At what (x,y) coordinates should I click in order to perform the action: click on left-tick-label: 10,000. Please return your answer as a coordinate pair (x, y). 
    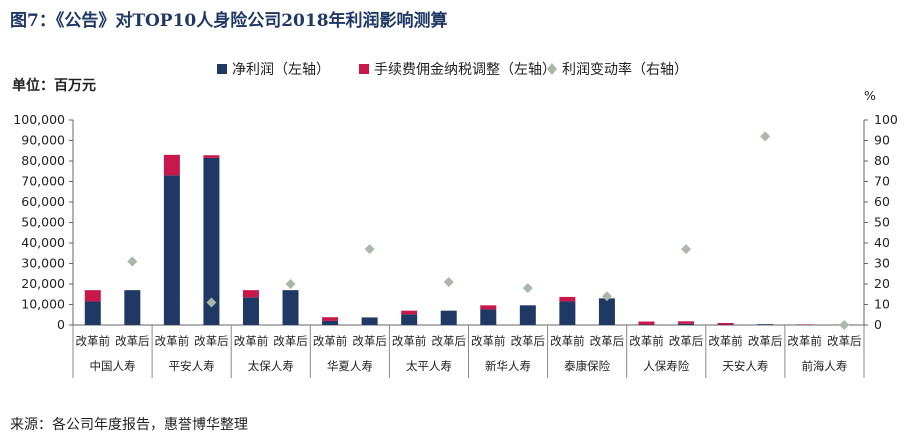
    Looking at the image, I should click on (43, 304).